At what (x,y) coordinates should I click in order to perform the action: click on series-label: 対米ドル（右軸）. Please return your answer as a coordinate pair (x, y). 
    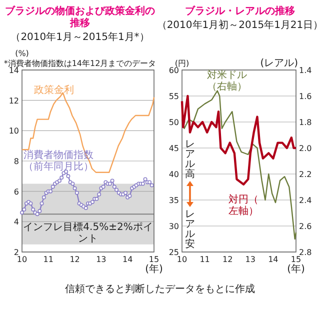
    Looking at the image, I should click on (227, 80).